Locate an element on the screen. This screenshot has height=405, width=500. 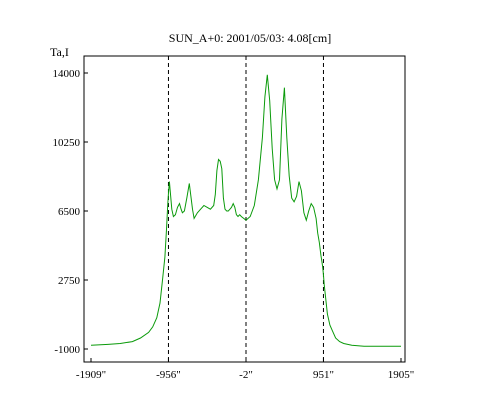
chart-title: SUN_A+0: 2001/05/03: 4.08[cm] is located at coordinates (250, 38).